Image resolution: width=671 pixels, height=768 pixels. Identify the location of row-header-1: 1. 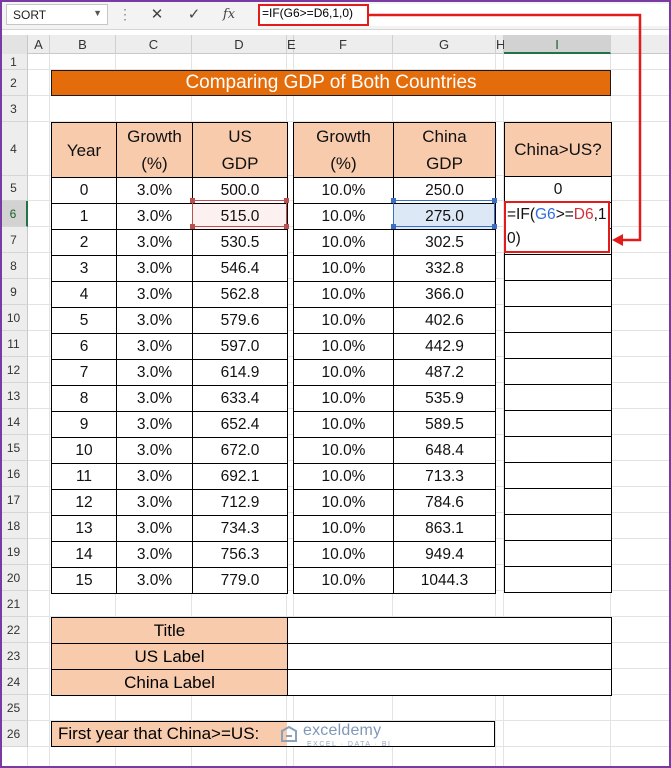
(14, 62).